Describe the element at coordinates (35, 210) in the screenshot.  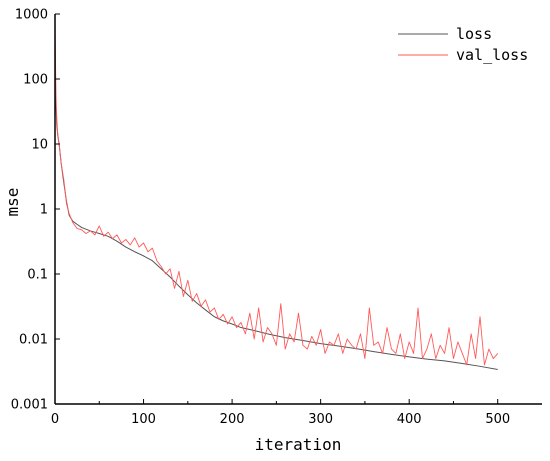
I see `y-ticks: 1000 100 10 1 0.1 0.01 0.001` at that location.